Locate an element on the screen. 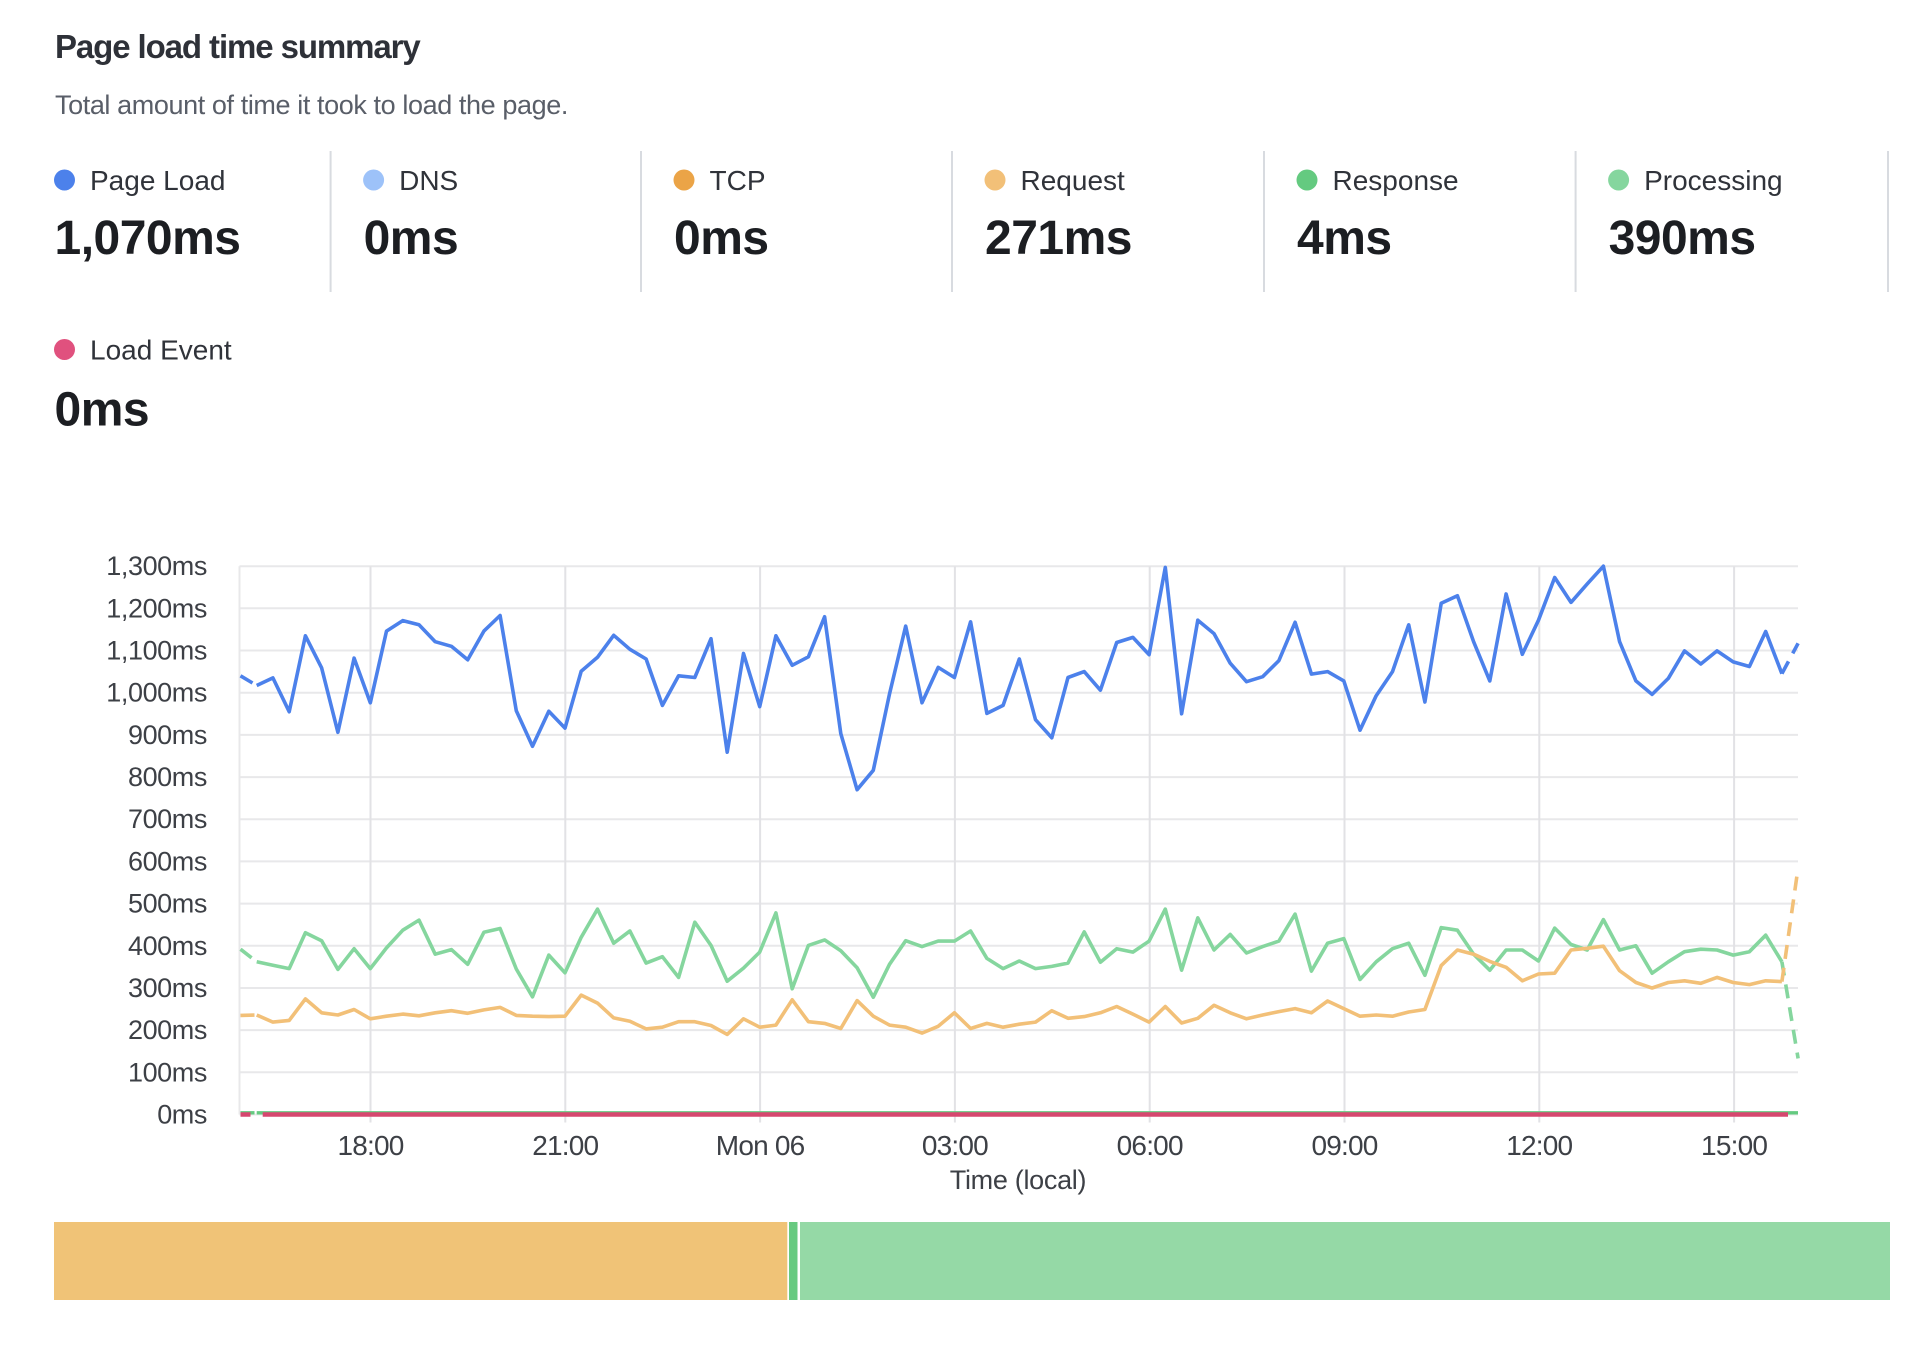 This screenshot has width=1910, height=1357. svg-text: 600ms is located at coordinates (167, 861).